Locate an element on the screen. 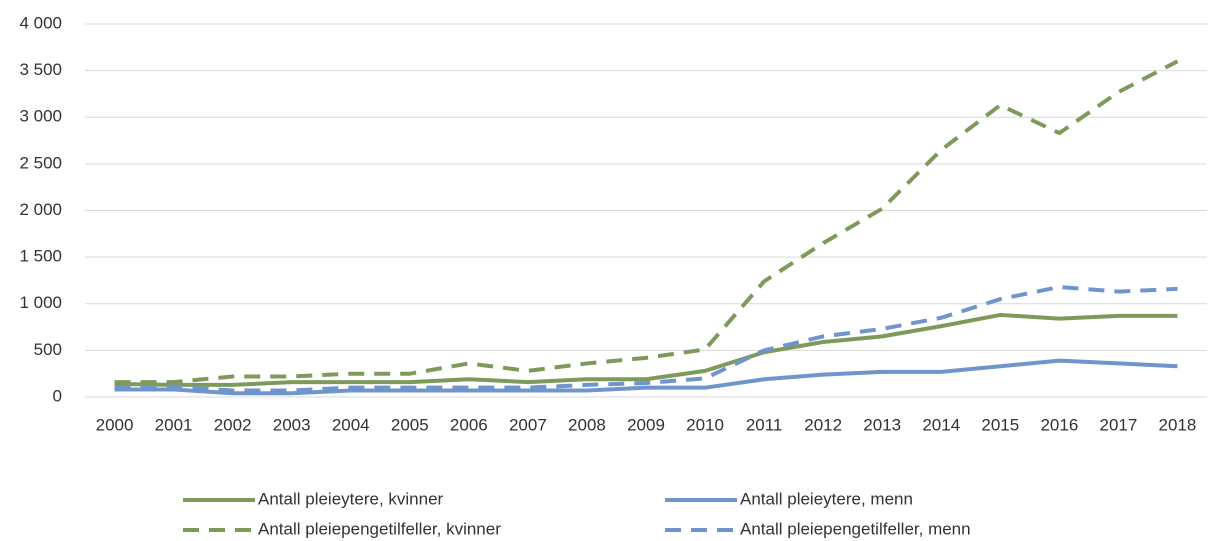 This screenshot has width=1209, height=541. x-tick-label: 2005 is located at coordinates (410, 424).